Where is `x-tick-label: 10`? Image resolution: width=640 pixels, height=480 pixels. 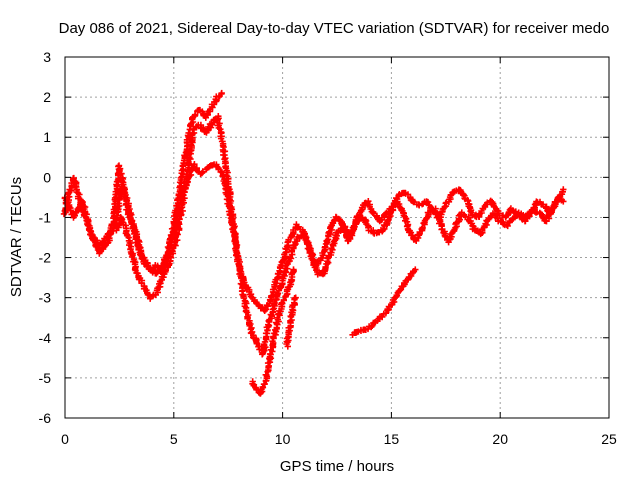
x-tick-label: 10 is located at coordinates (283, 439).